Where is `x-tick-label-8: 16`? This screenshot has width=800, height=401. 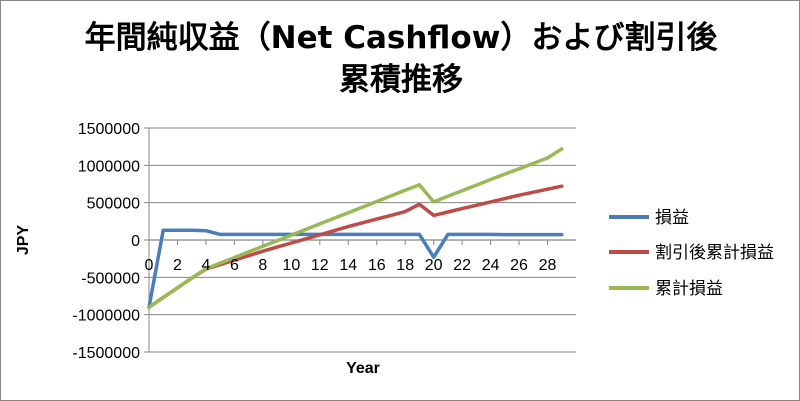
x-tick-label-8: 16 is located at coordinates (377, 265).